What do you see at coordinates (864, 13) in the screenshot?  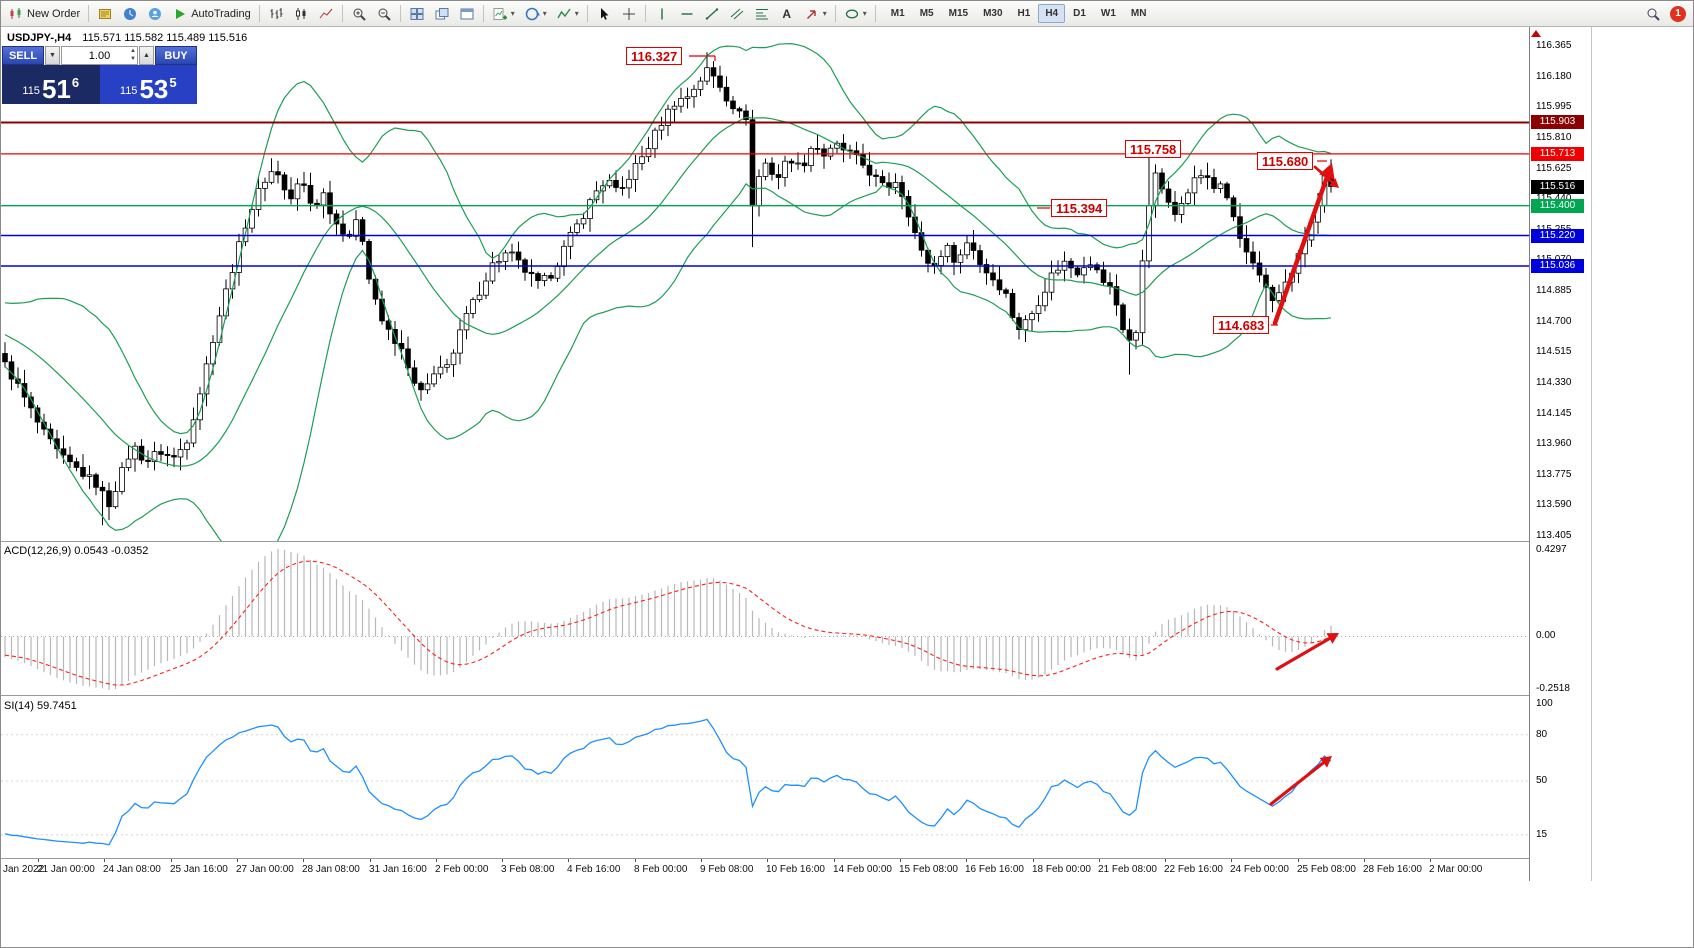 I see `chevron-down-icon: ▾` at bounding box center [864, 13].